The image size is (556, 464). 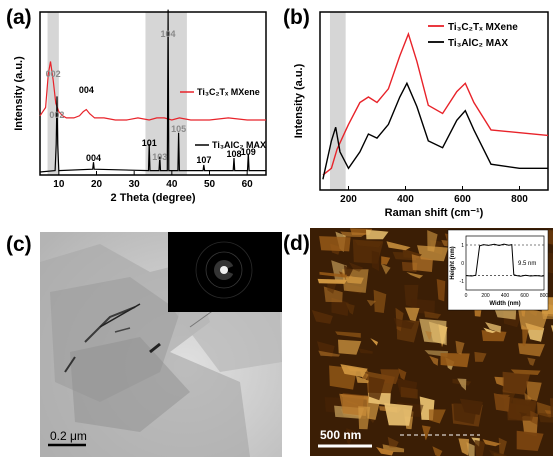 What do you see at coordinates (466, 296) in the screenshot?
I see `inset-x-tick-label: 0` at bounding box center [466, 296].